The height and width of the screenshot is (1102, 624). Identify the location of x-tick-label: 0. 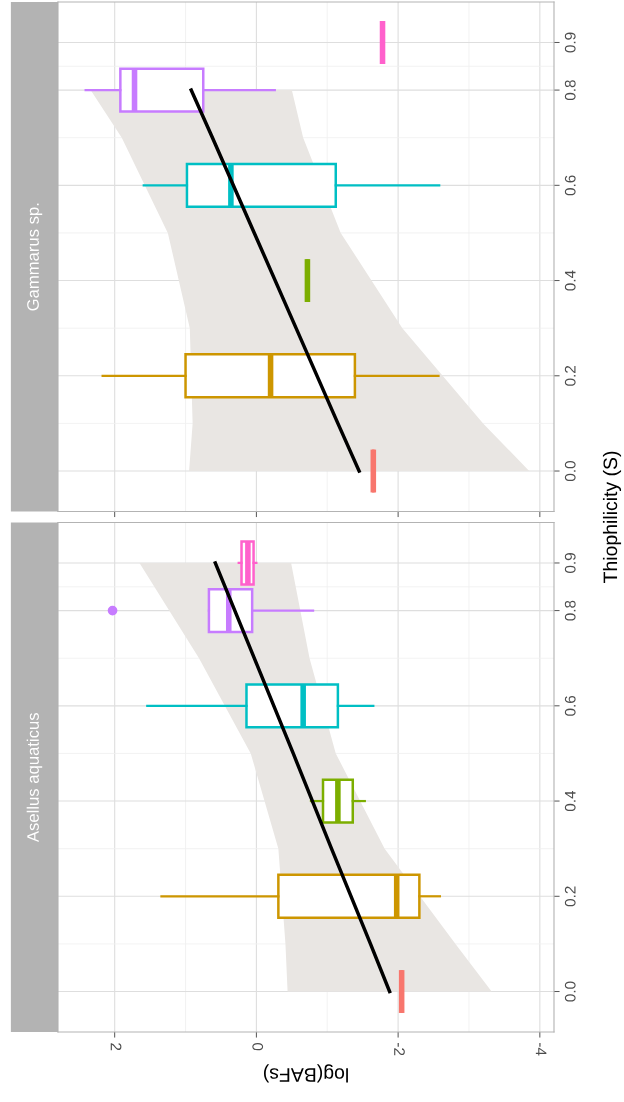
(258, 1047).